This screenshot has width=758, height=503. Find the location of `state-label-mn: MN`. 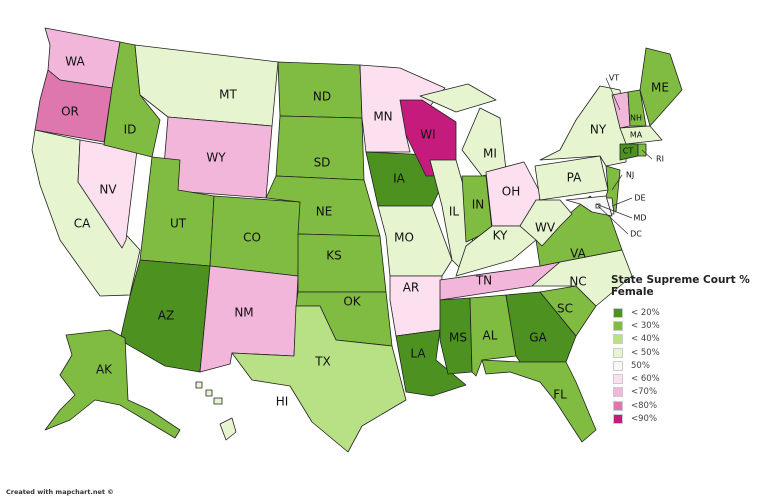

state-label-mn: MN is located at coordinates (382, 117).